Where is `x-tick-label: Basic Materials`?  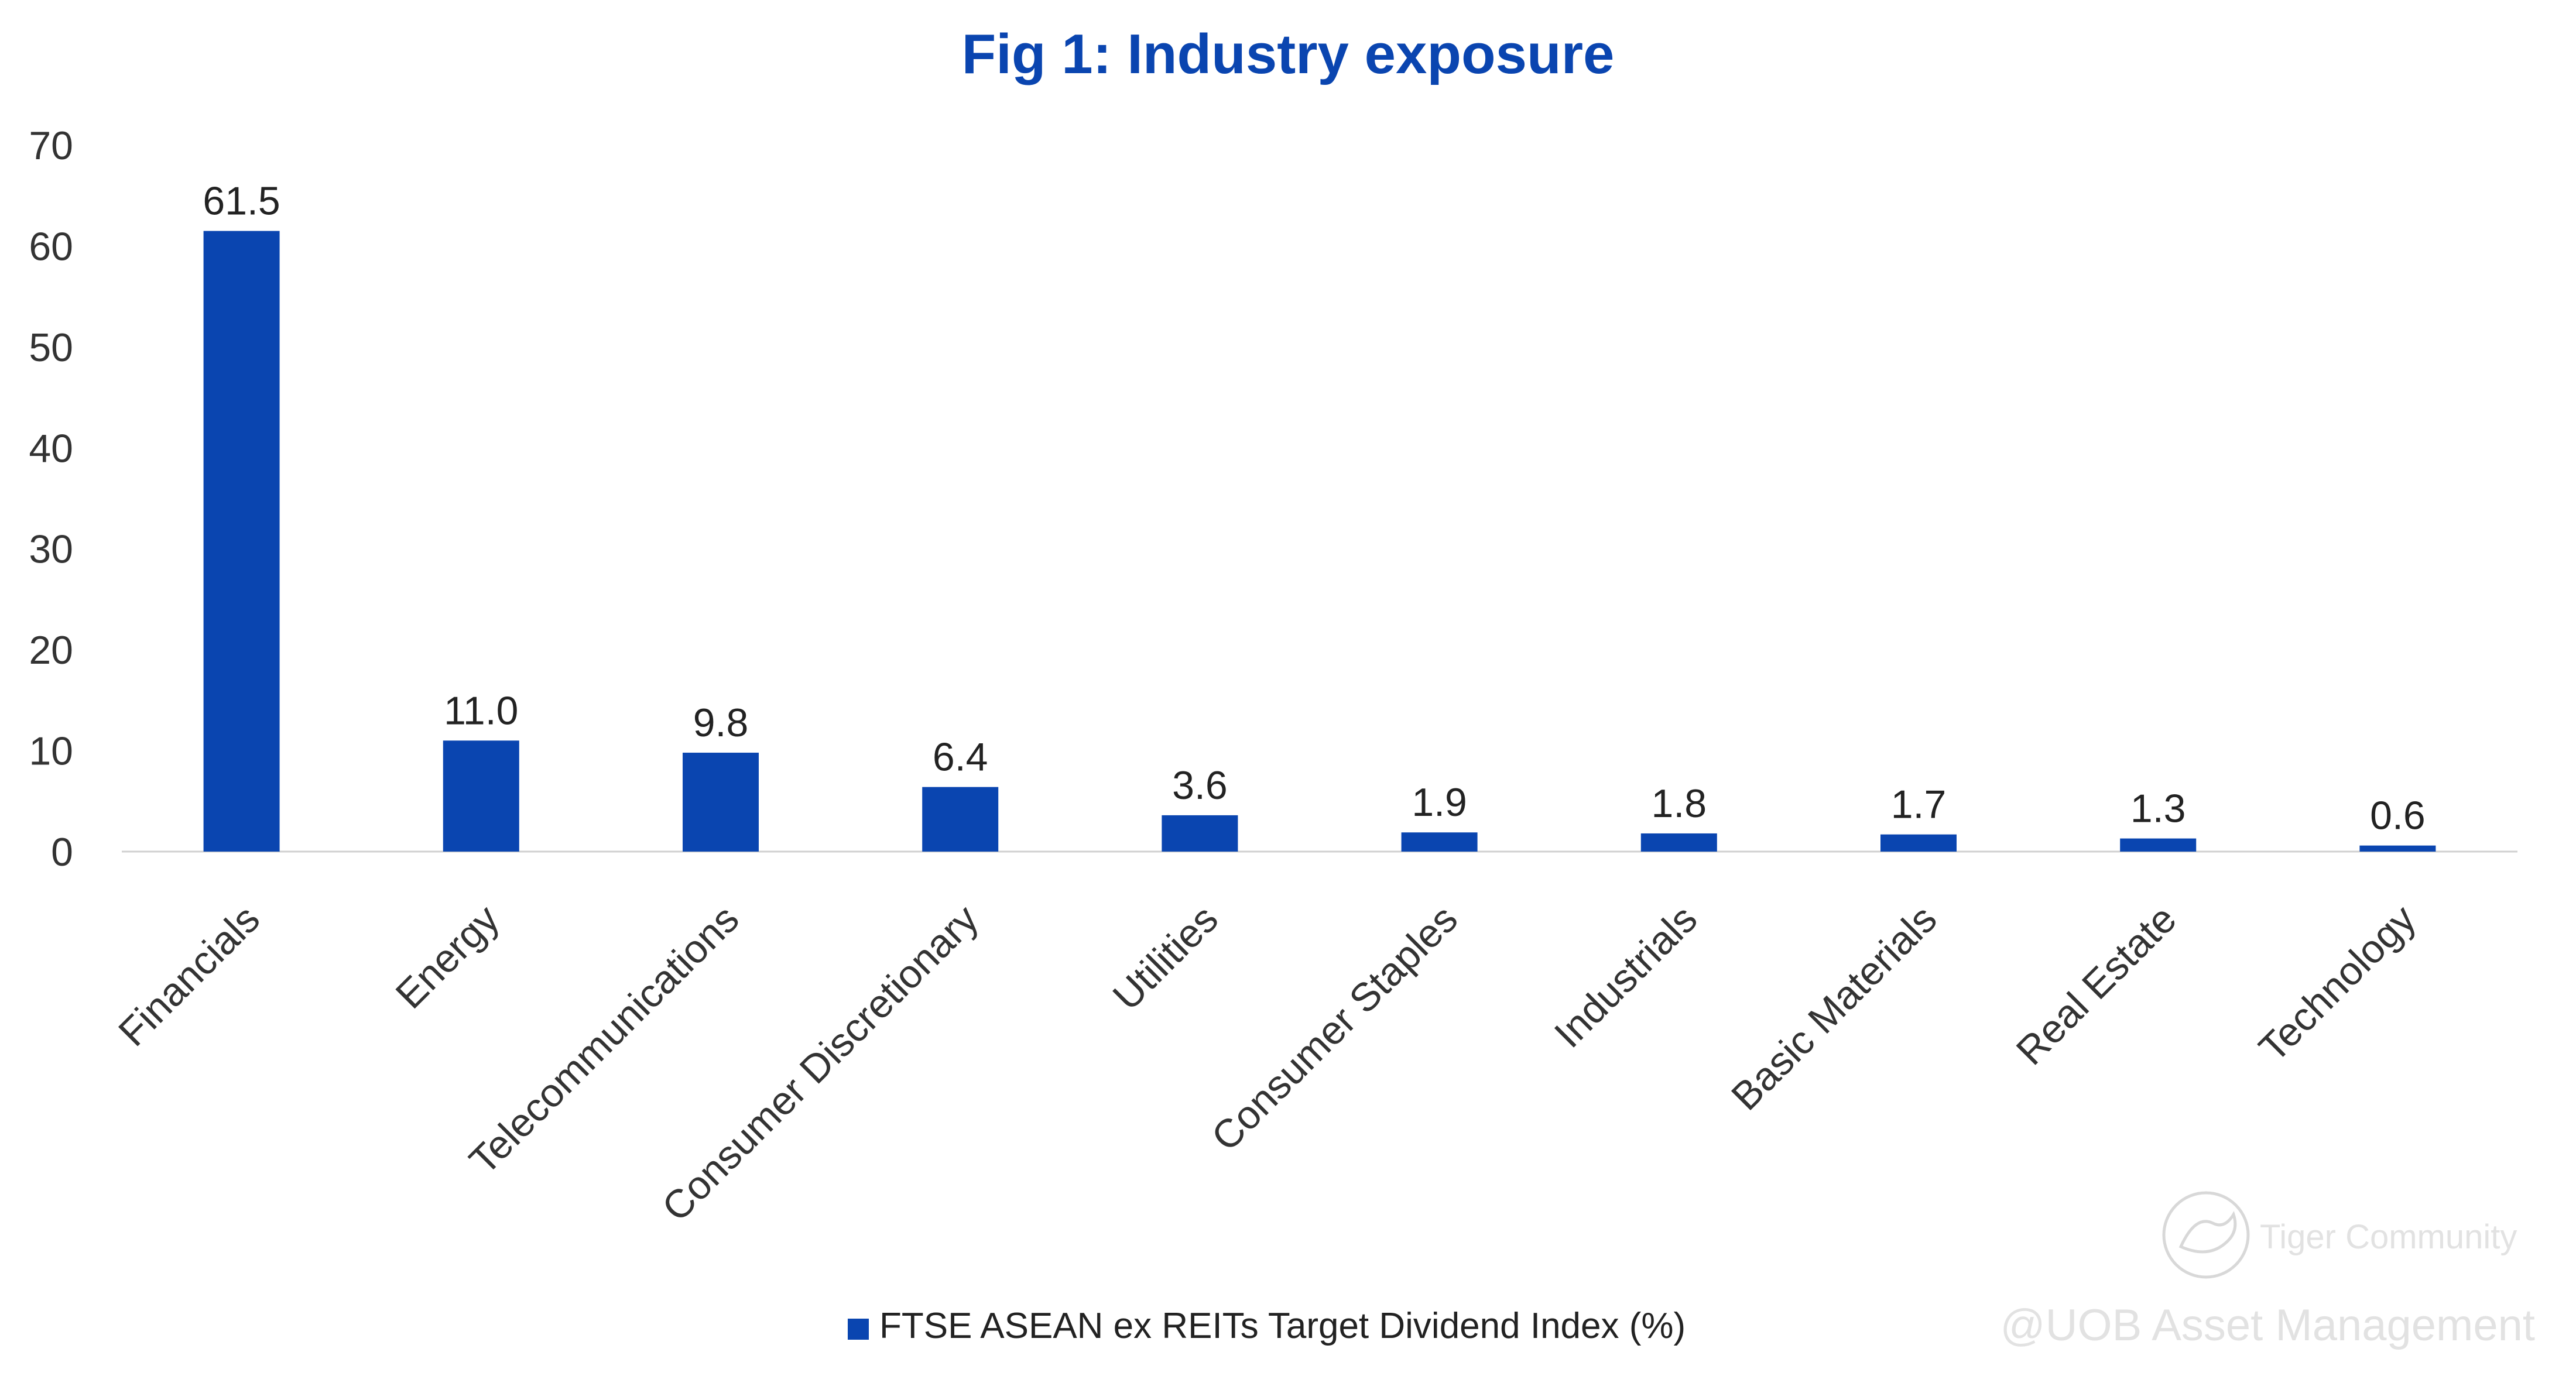 x-tick-label: Basic Materials is located at coordinates (1834, 1008).